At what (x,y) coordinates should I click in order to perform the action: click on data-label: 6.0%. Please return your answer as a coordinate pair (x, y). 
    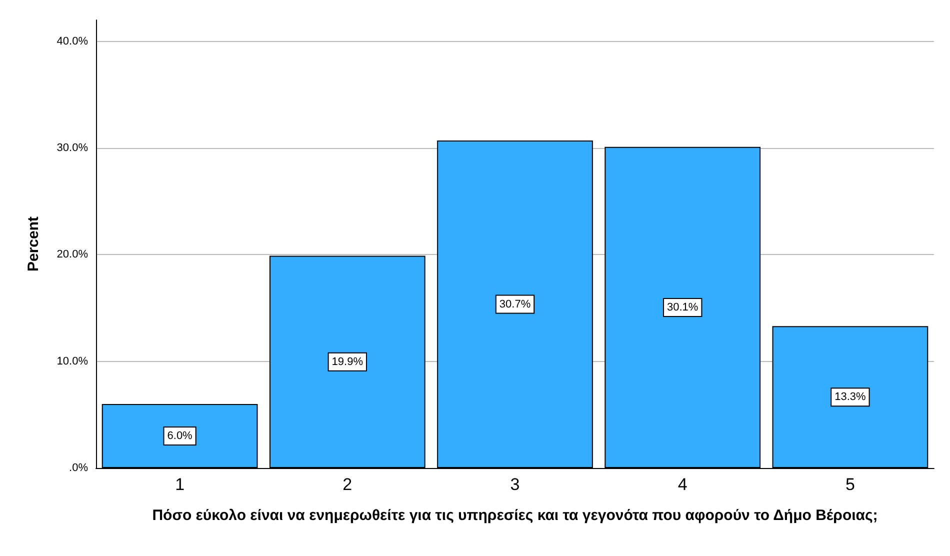
    Looking at the image, I should click on (180, 436).